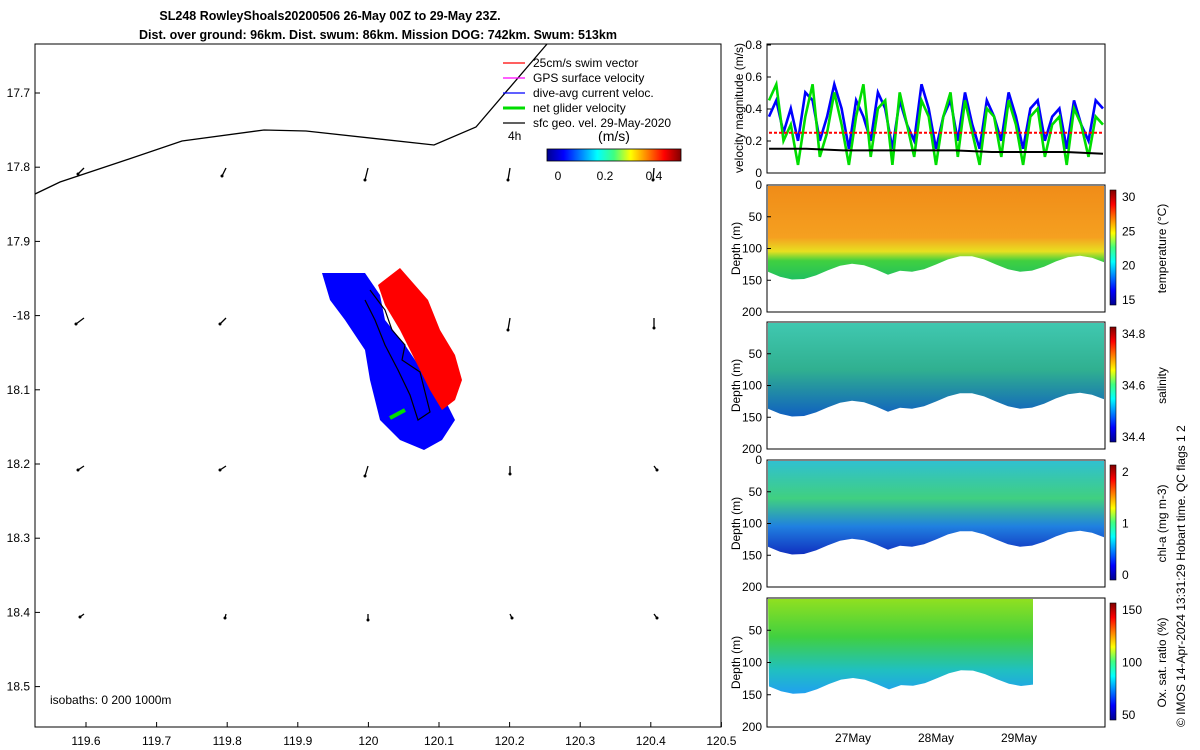  I want to click on legend-label: sfc geo. vel. 29-May-2020, so click(602, 123).